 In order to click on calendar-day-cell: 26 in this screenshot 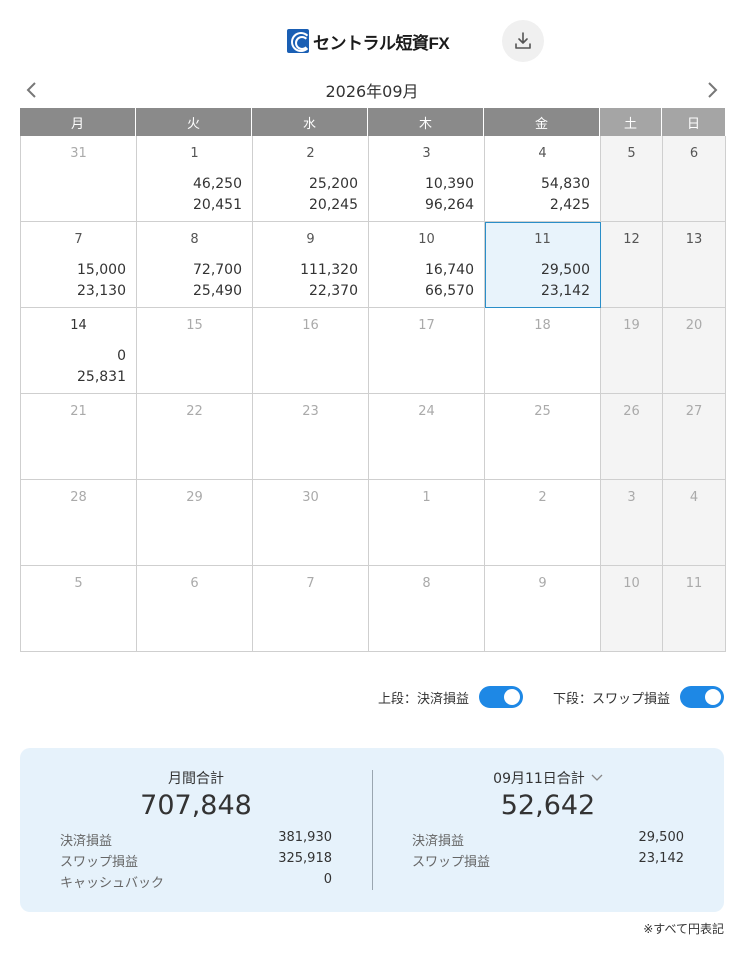, I will do `click(632, 437)`.